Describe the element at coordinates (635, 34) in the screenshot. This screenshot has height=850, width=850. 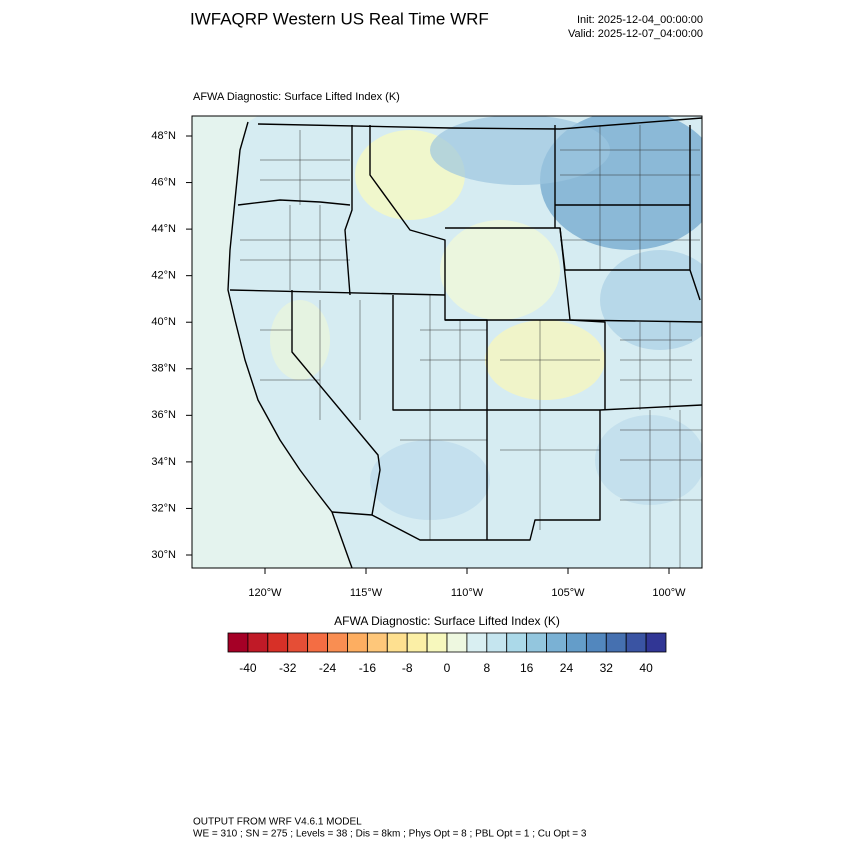
I see `valid-time: Valid: 2025-12-07_04:00:00` at that location.